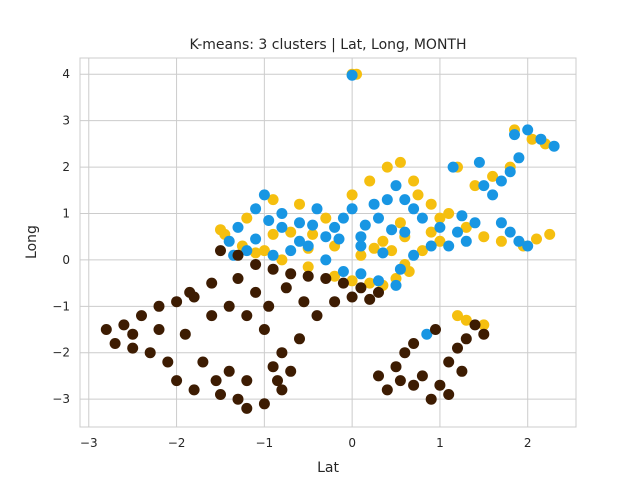 The image size is (640, 484). What do you see at coordinates (61, 306) in the screenshot?
I see `y-tick-label: −1` at bounding box center [61, 306].